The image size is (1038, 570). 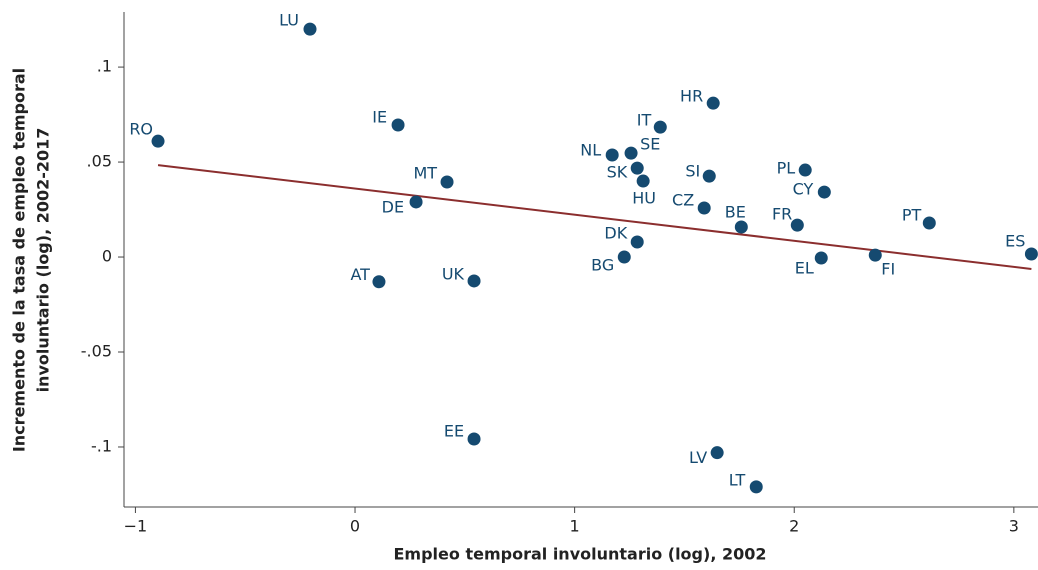 What do you see at coordinates (289, 20) in the screenshot?
I see `point-label: LU` at bounding box center [289, 20].